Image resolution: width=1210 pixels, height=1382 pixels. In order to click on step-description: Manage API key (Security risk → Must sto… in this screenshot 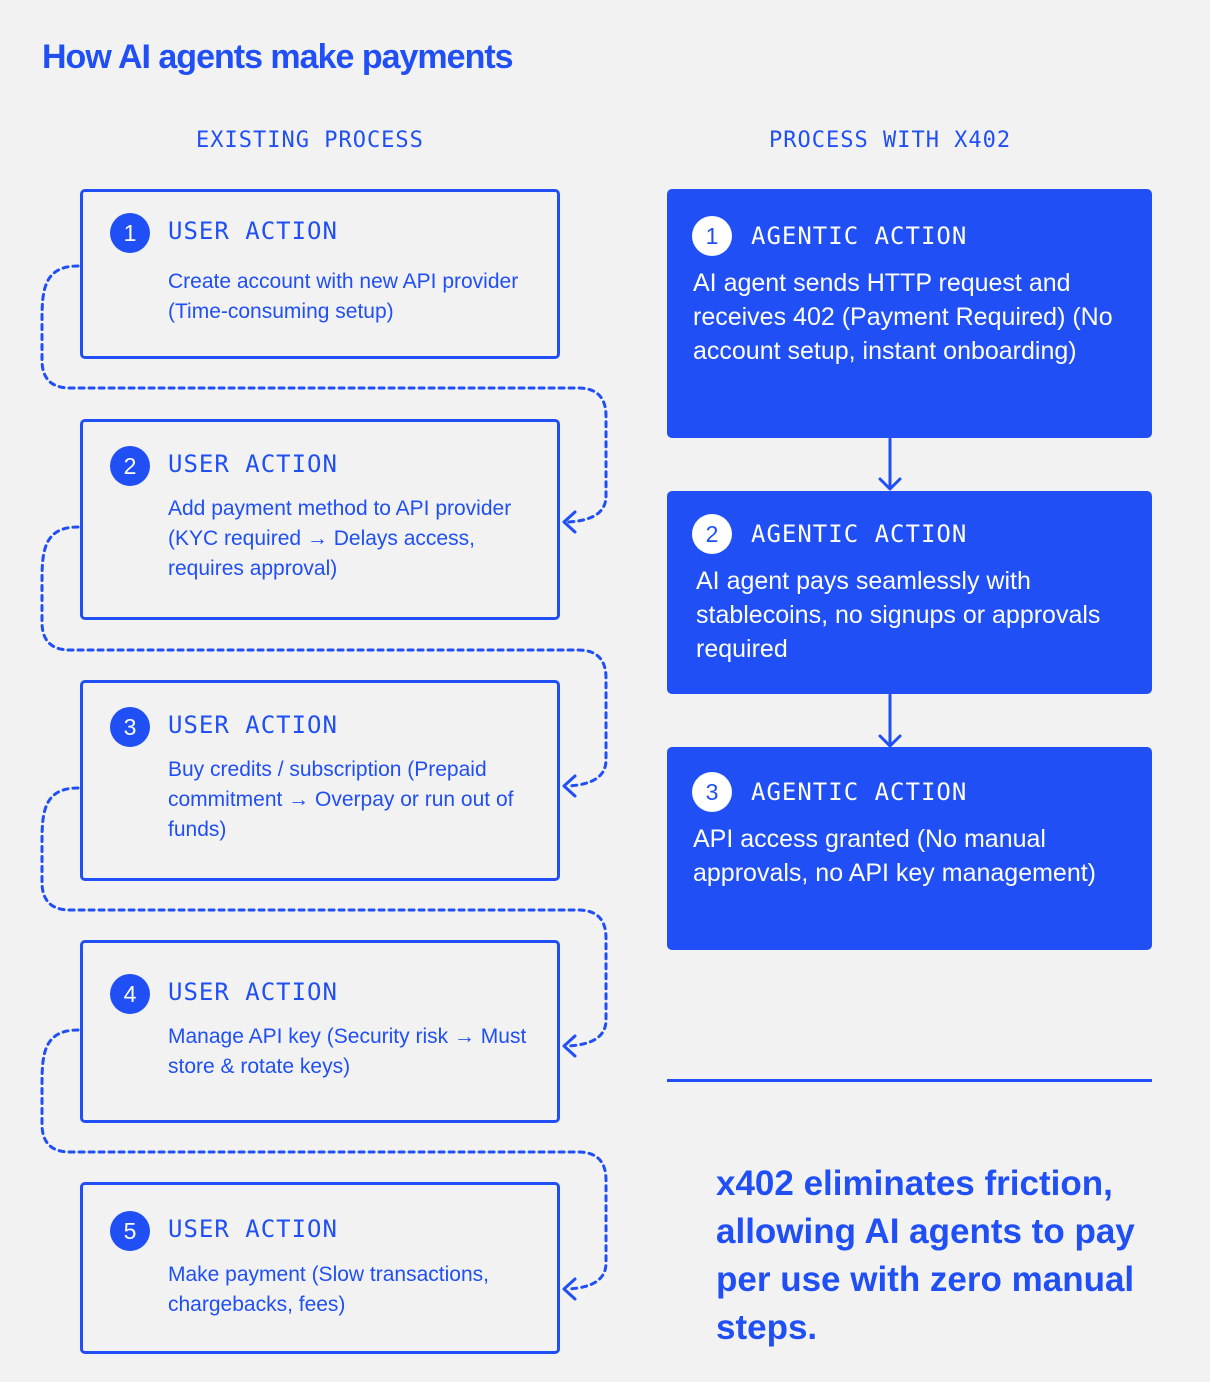, I will do `click(347, 1051)`.